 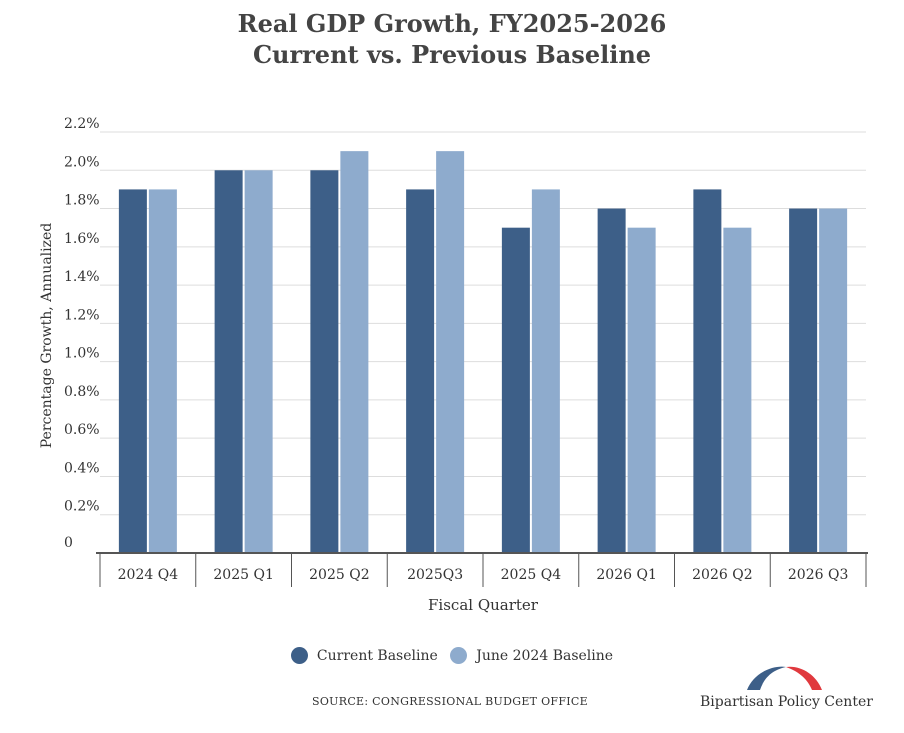 I want to click on x-axis-title: Fiscal Quarter, so click(x=483, y=605).